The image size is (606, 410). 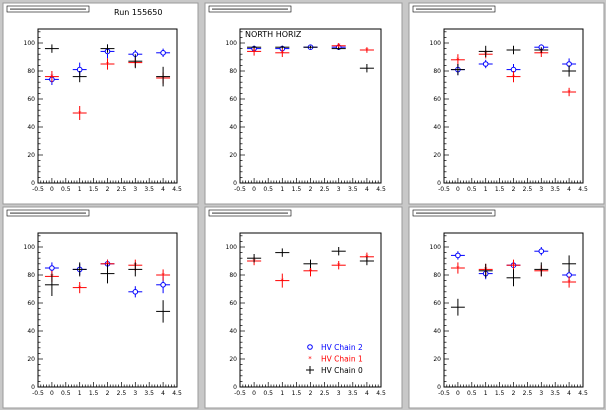 I want to click on x-tick-label: 3, so click(x=339, y=189).